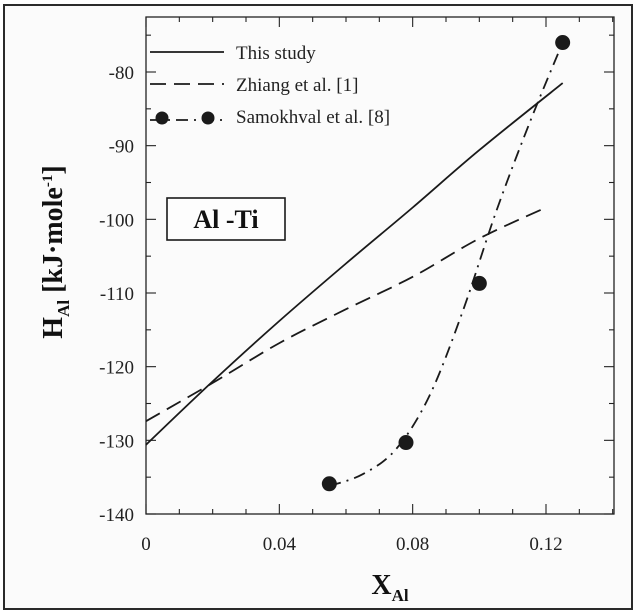  What do you see at coordinates (412, 544) in the screenshot?
I see `x-tick-label: 0.08` at bounding box center [412, 544].